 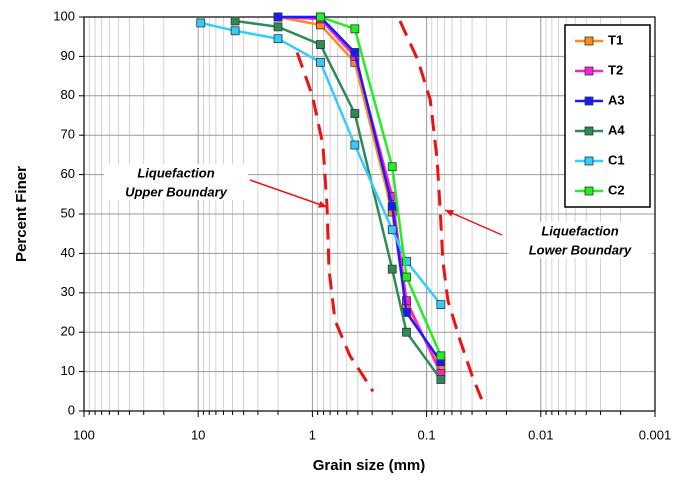 What do you see at coordinates (580, 249) in the screenshot?
I see `boundary-label: Lower Boundary` at bounding box center [580, 249].